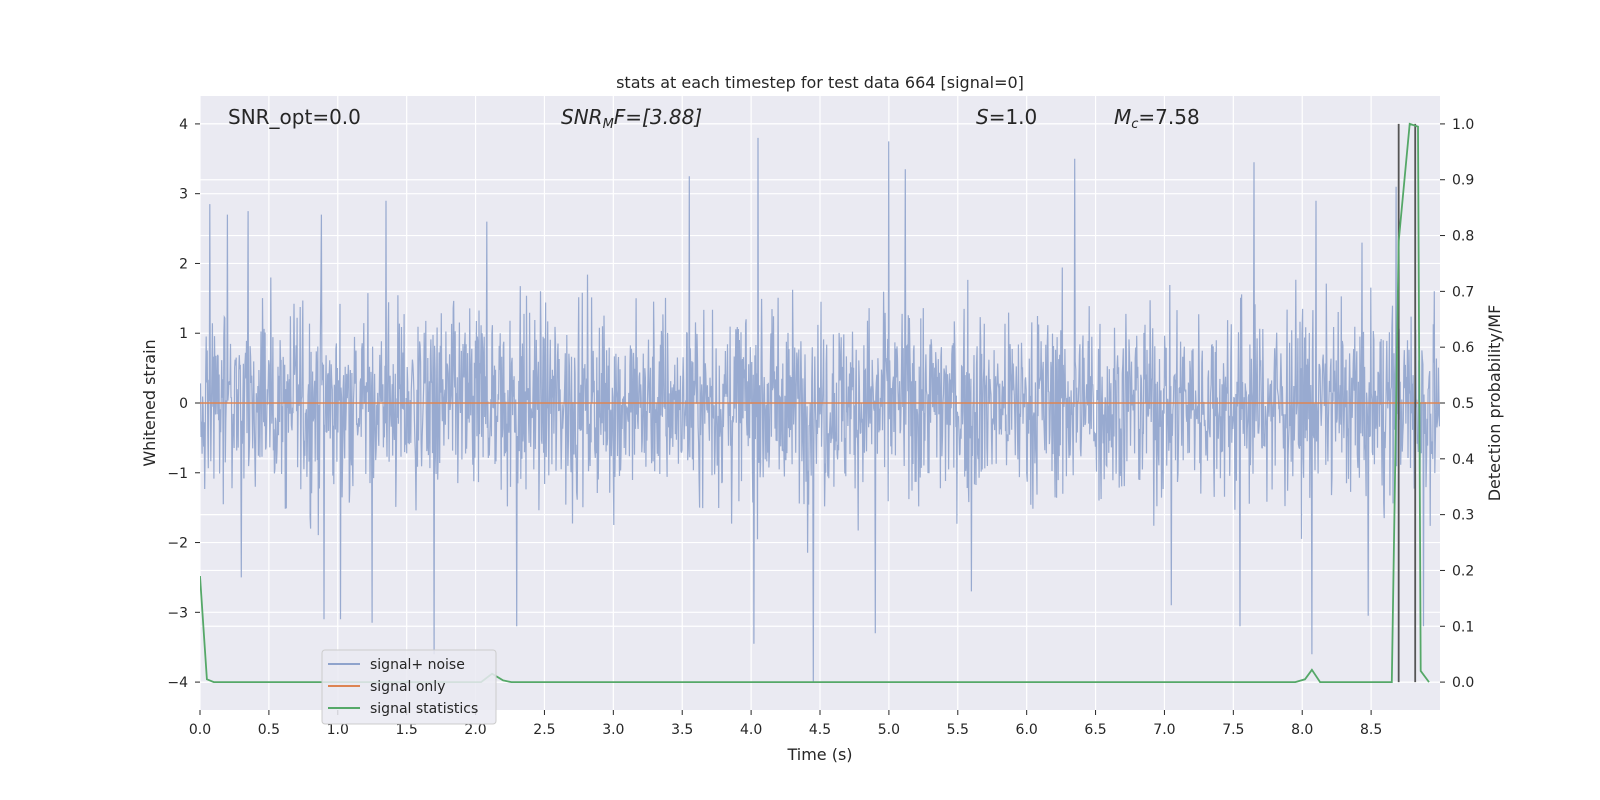  What do you see at coordinates (1164, 730) in the screenshot?
I see `x-tick-label: 7.0` at bounding box center [1164, 730].